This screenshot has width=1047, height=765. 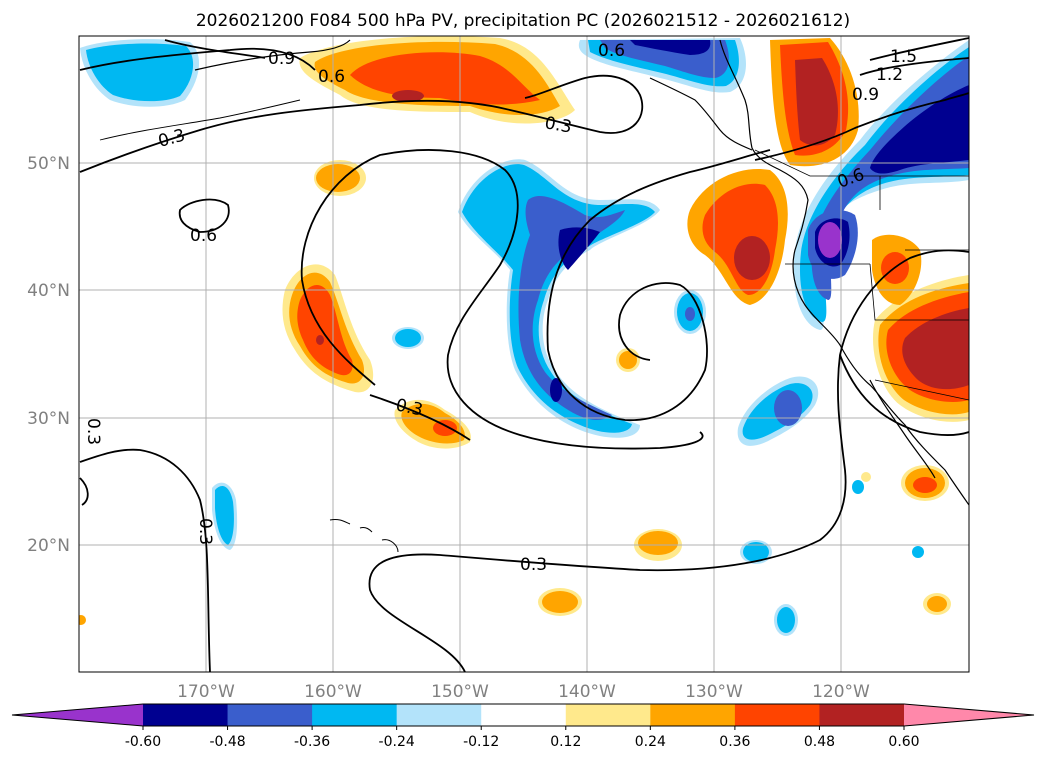 What do you see at coordinates (481, 742) in the screenshot?
I see `colorbar-tick-label: -0.12` at bounding box center [481, 742].